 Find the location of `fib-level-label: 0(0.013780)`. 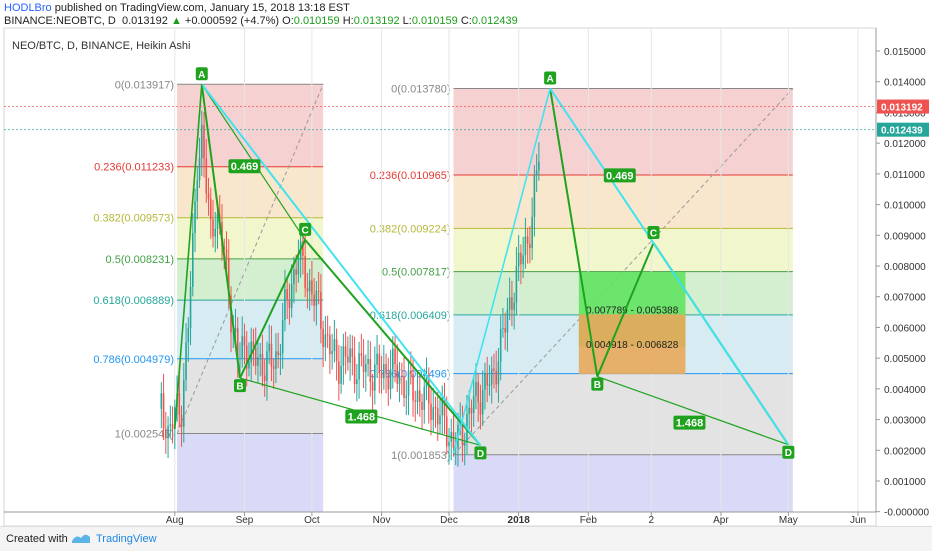

fib-level-label: 0(0.013780) is located at coordinates (420, 90).